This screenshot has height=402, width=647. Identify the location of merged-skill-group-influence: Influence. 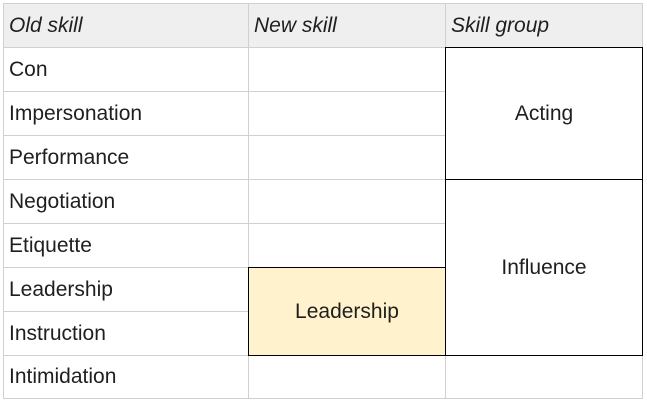
(544, 267).